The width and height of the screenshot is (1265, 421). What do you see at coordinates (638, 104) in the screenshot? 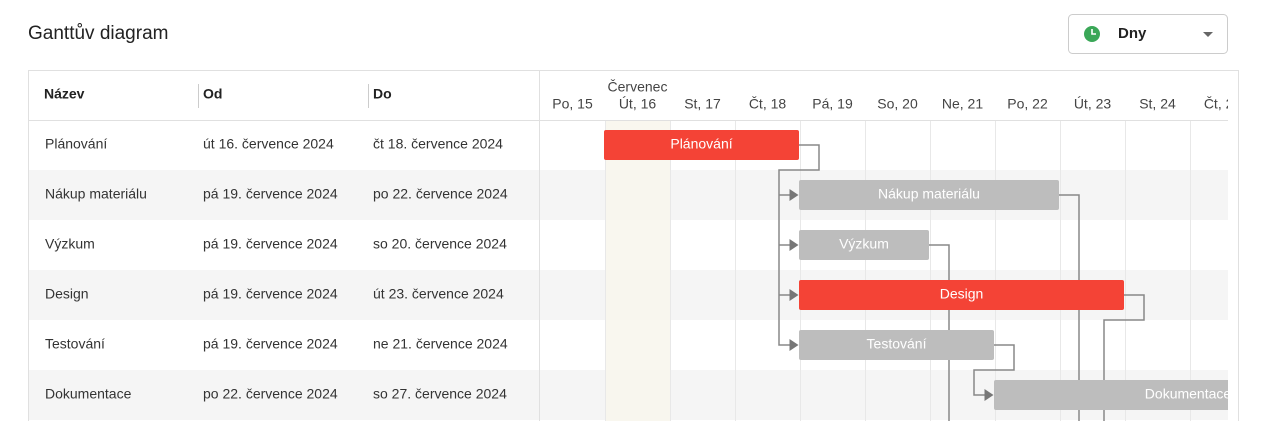
I see `day-label: Út, 16` at bounding box center [638, 104].